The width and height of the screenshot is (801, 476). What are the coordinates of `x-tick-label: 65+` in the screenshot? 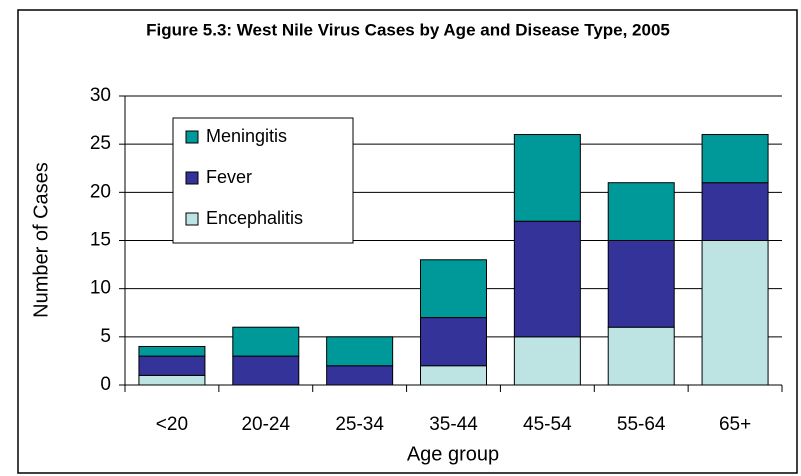 It's located at (735, 424).